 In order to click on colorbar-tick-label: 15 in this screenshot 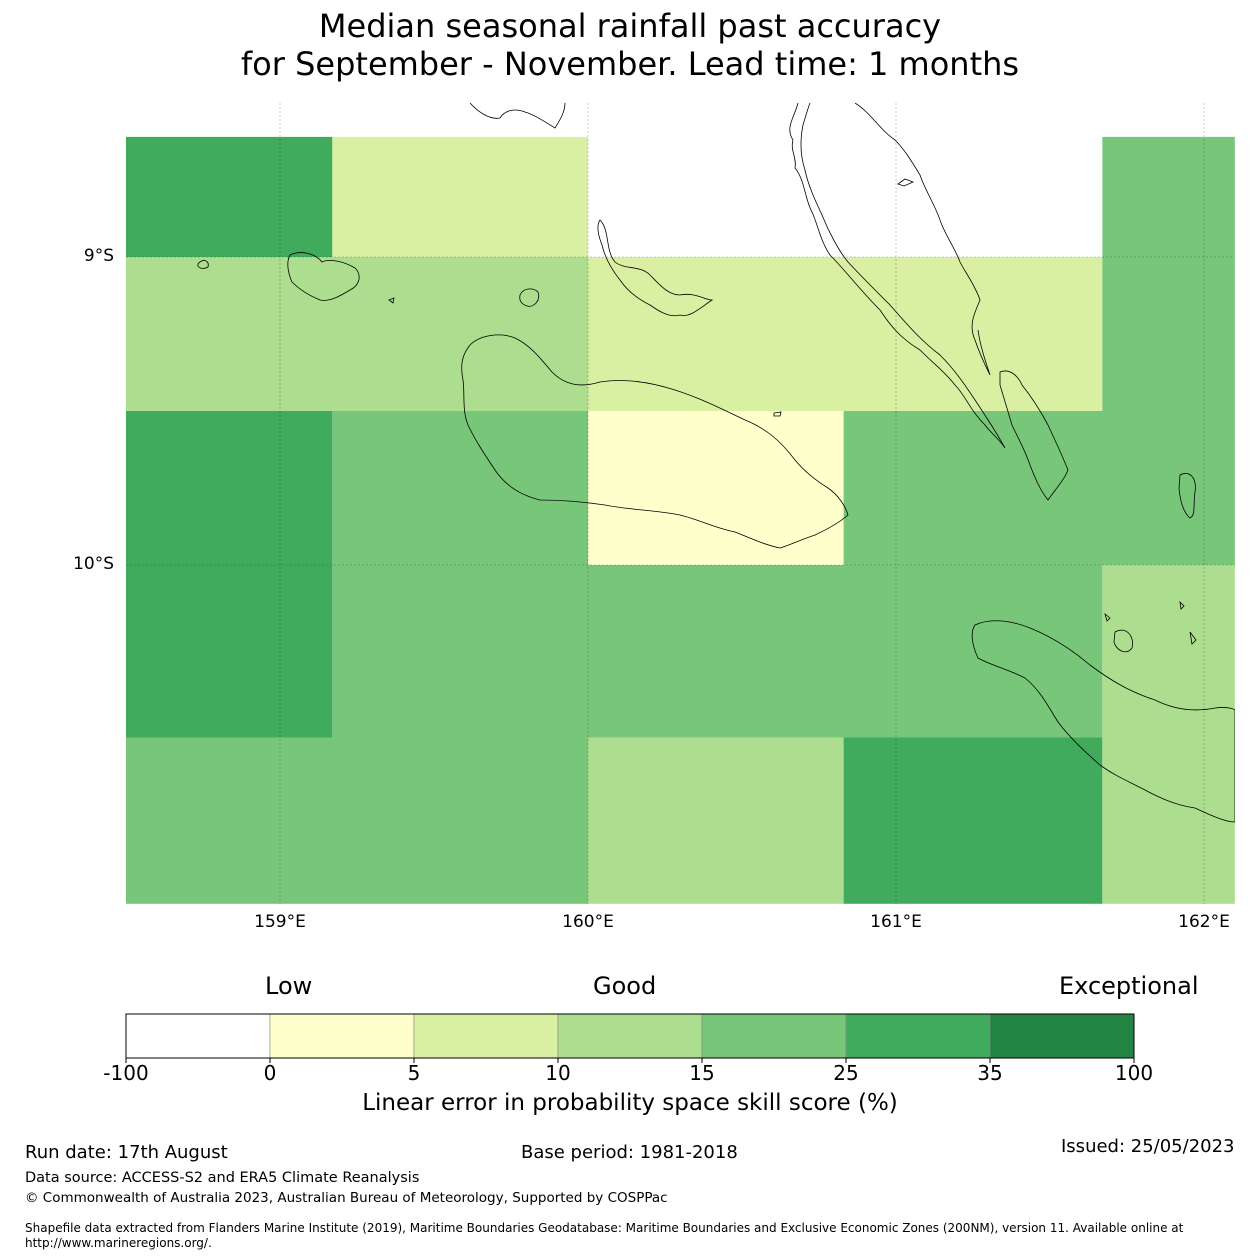, I will do `click(702, 1073)`.